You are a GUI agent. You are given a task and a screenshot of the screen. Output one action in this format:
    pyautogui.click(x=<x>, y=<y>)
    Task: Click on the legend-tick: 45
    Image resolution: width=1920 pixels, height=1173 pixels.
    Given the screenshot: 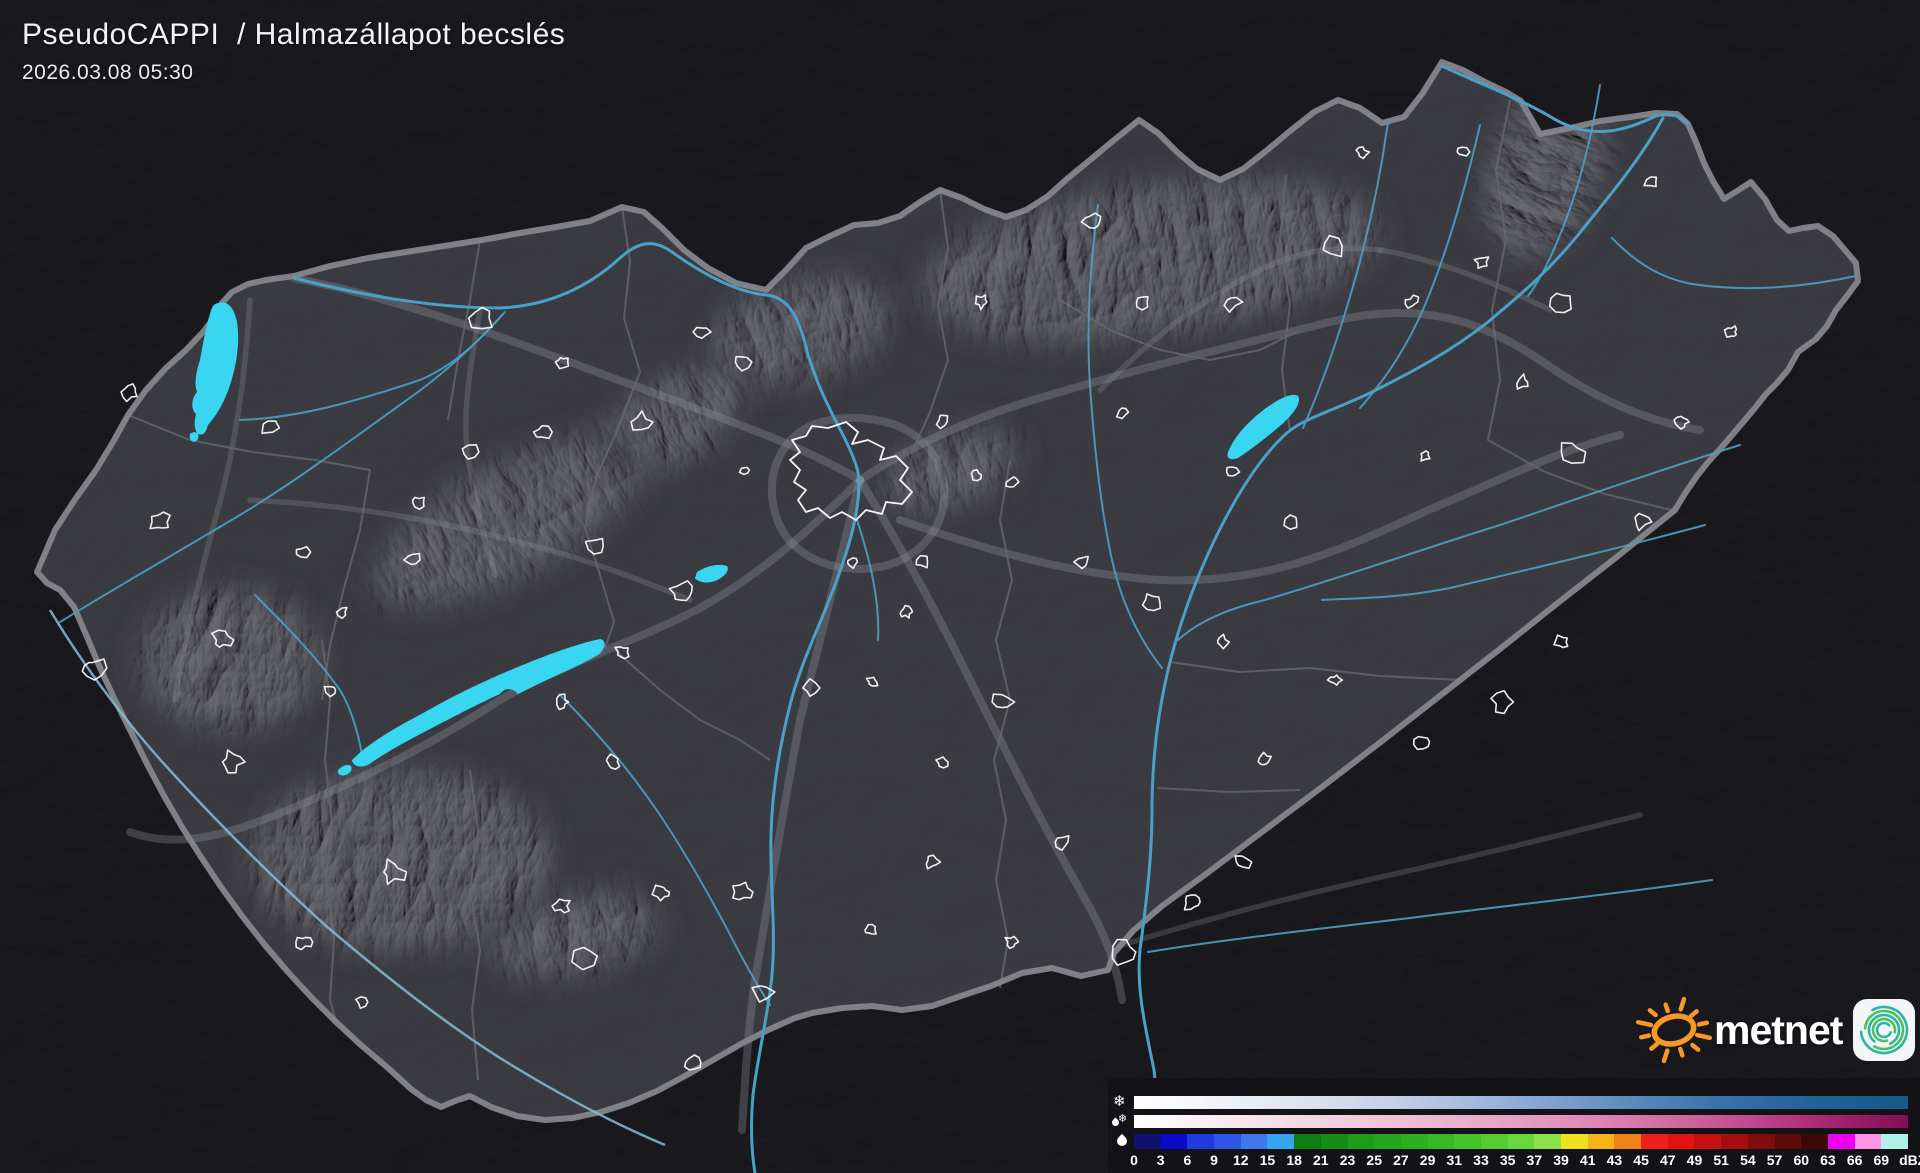 What is the action you would take?
    pyautogui.click(x=1641, y=1160)
    